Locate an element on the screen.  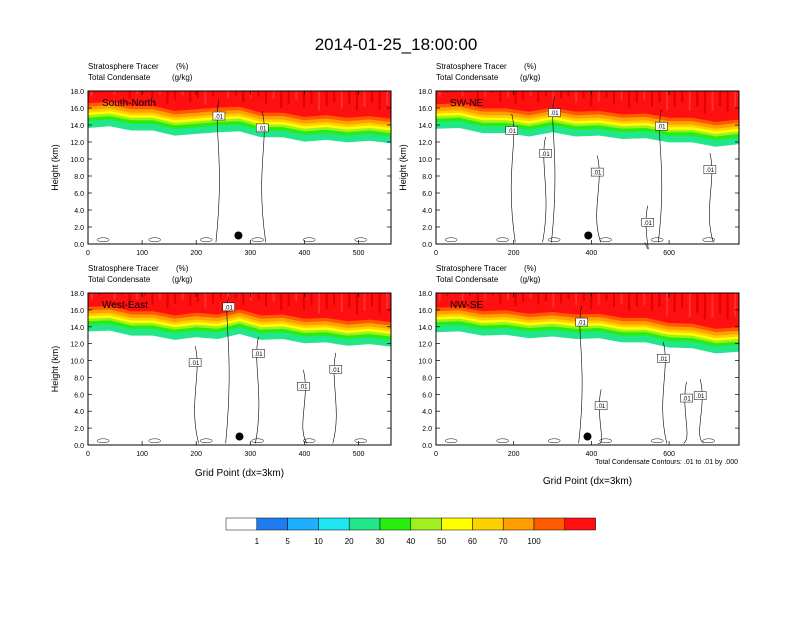
colorbar-label: 70 is located at coordinates (503, 541).